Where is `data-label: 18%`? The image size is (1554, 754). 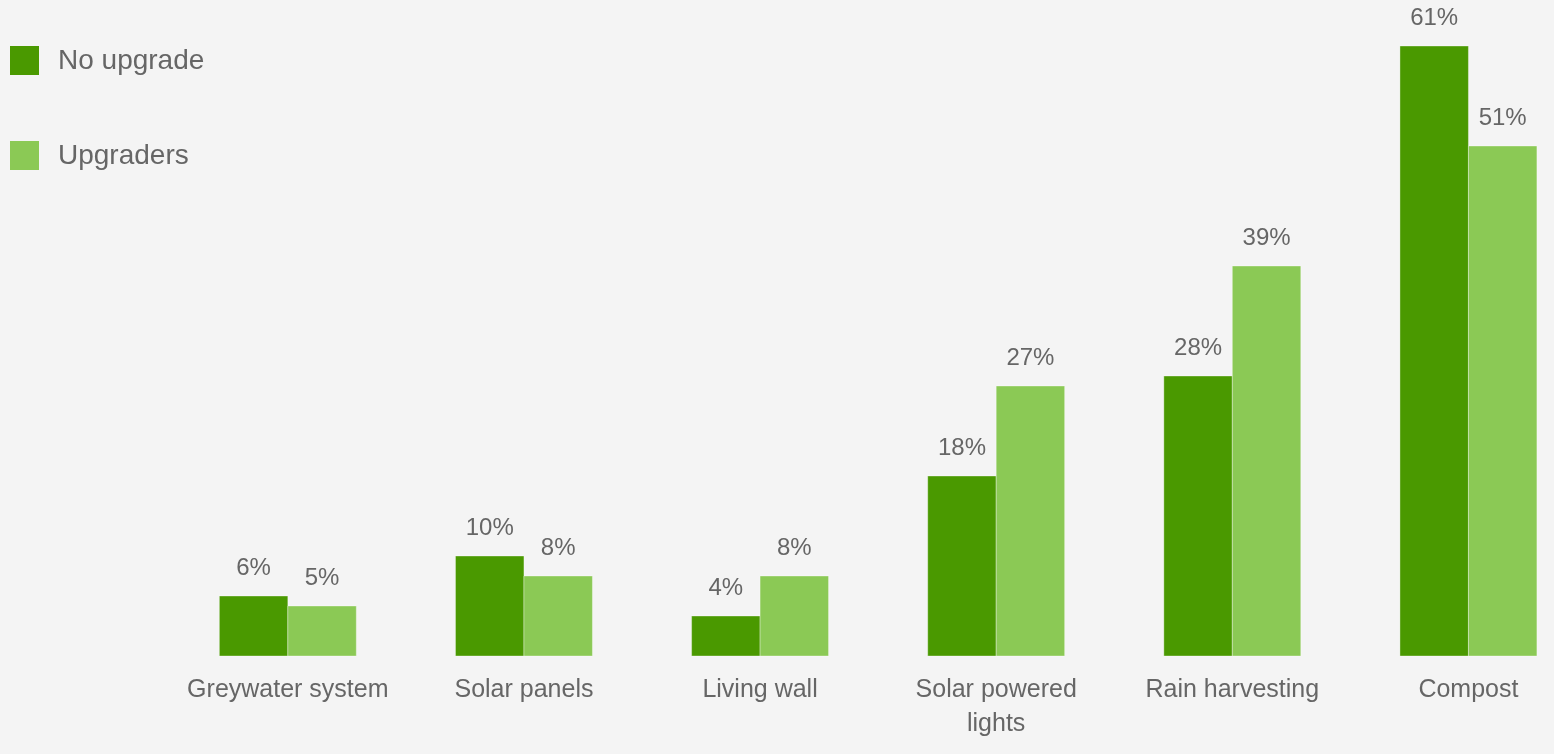
data-label: 18% is located at coordinates (961, 446).